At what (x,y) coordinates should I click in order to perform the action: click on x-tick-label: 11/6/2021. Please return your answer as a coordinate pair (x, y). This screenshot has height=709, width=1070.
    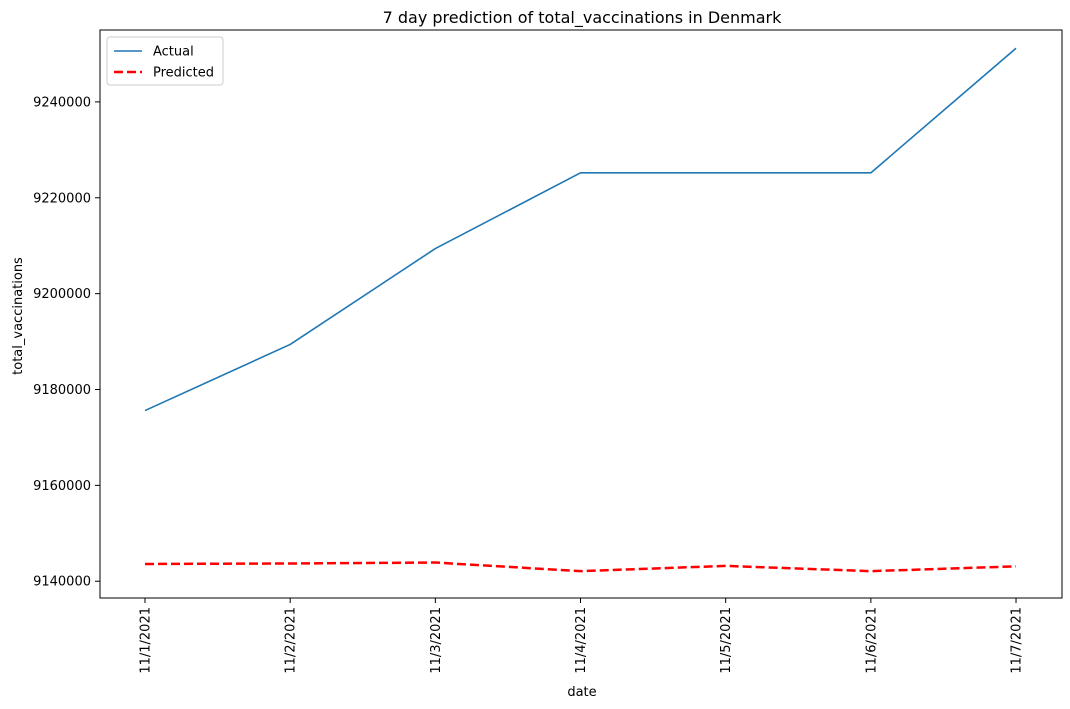
    Looking at the image, I should click on (871, 640).